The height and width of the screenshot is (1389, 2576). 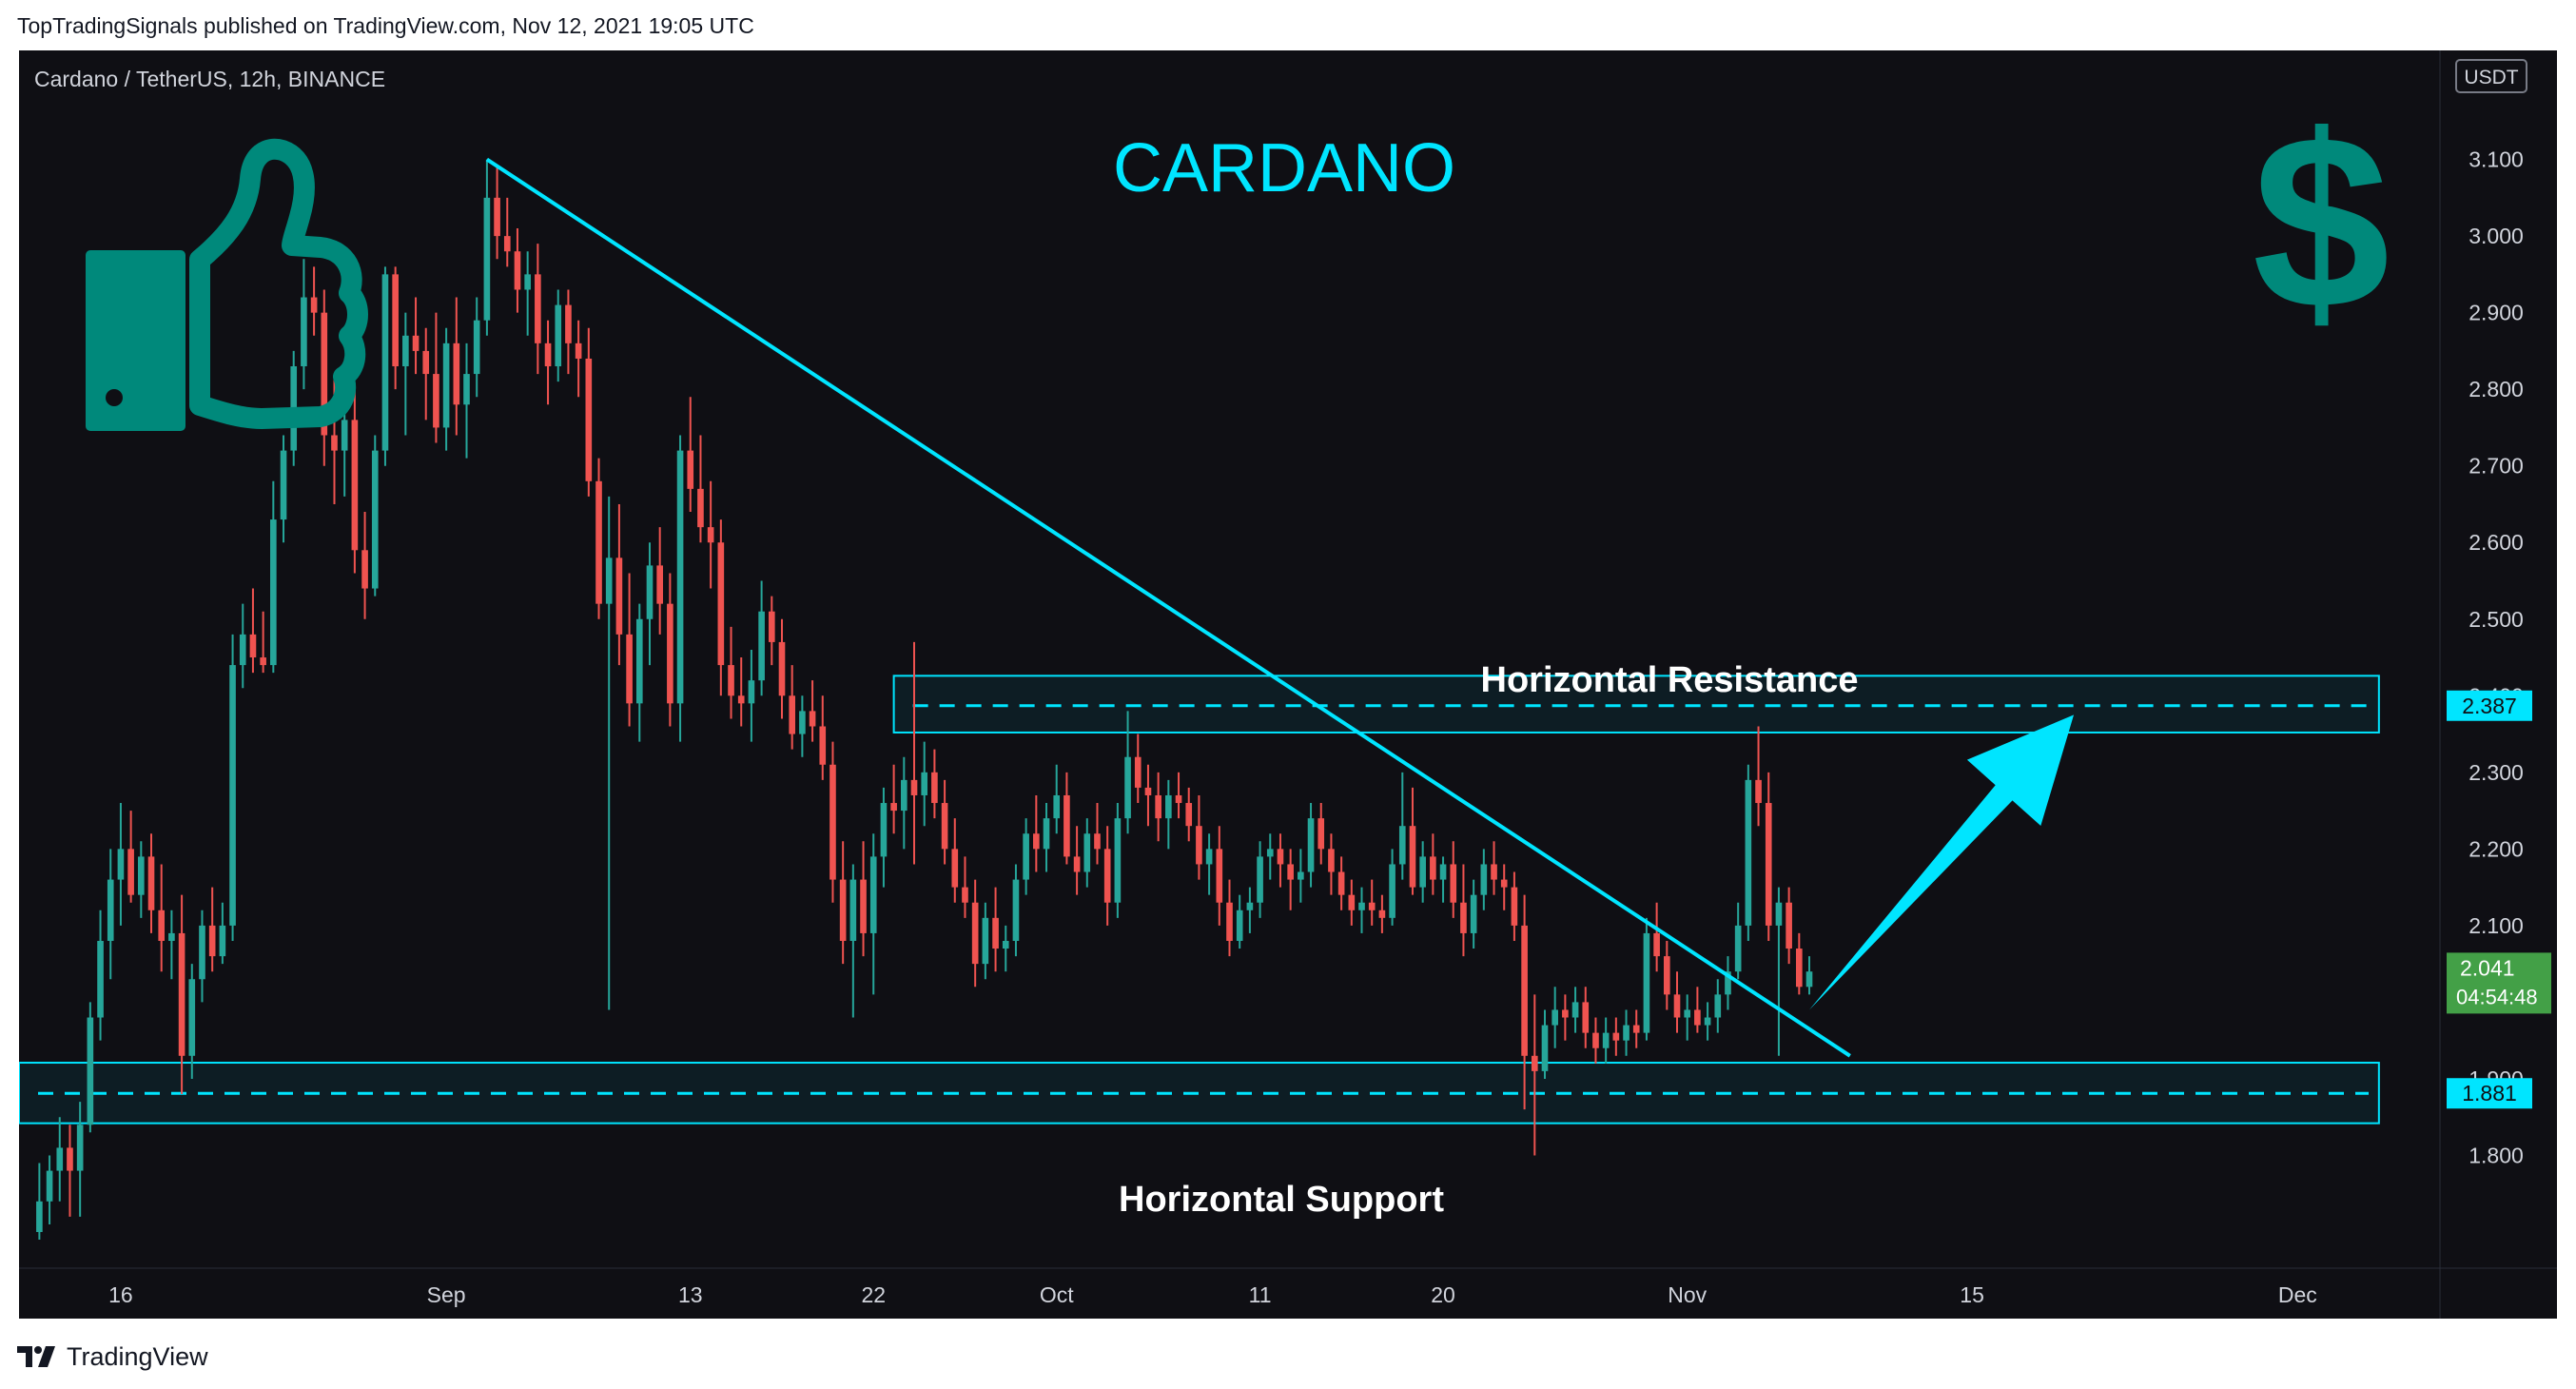 I want to click on footer-logo: TradingView, so click(x=112, y=1357).